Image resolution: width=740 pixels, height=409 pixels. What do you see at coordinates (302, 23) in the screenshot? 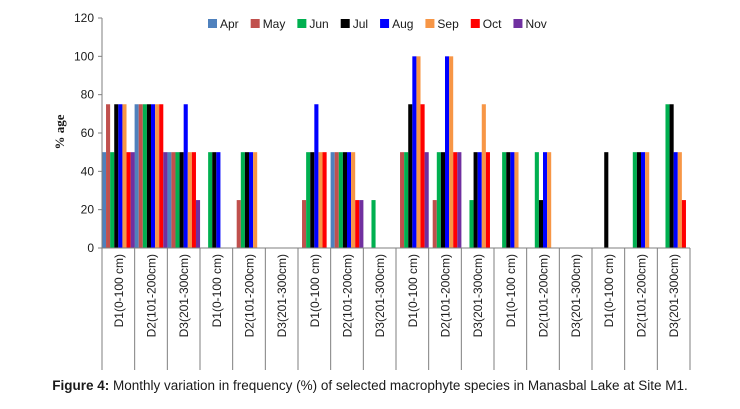
I see `legend-swatch-jun` at bounding box center [302, 23].